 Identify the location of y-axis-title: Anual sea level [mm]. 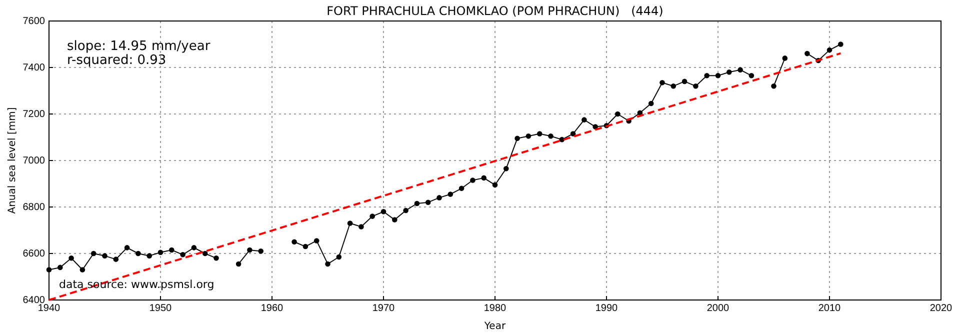
(12, 160).